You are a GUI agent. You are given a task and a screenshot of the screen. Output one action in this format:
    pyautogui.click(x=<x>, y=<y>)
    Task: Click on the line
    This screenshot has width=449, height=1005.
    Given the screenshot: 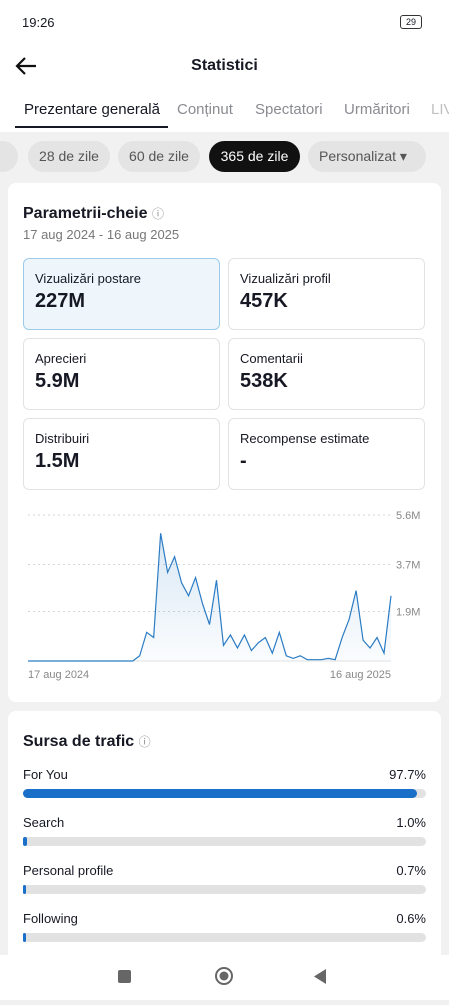 What is the action you would take?
    pyautogui.click(x=210, y=597)
    